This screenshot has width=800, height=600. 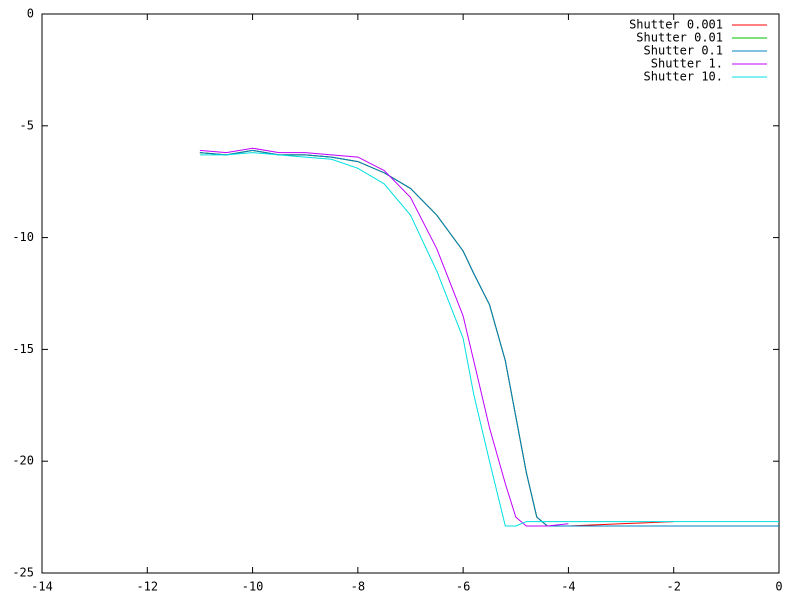 I want to click on legend-label: Shutter 0.01, so click(x=679, y=38).